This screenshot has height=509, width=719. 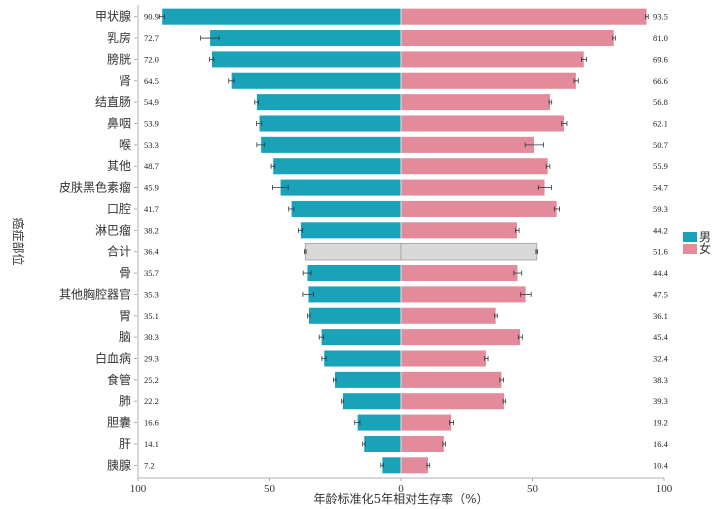 I want to click on female-value-label: 47.5, so click(x=660, y=294).